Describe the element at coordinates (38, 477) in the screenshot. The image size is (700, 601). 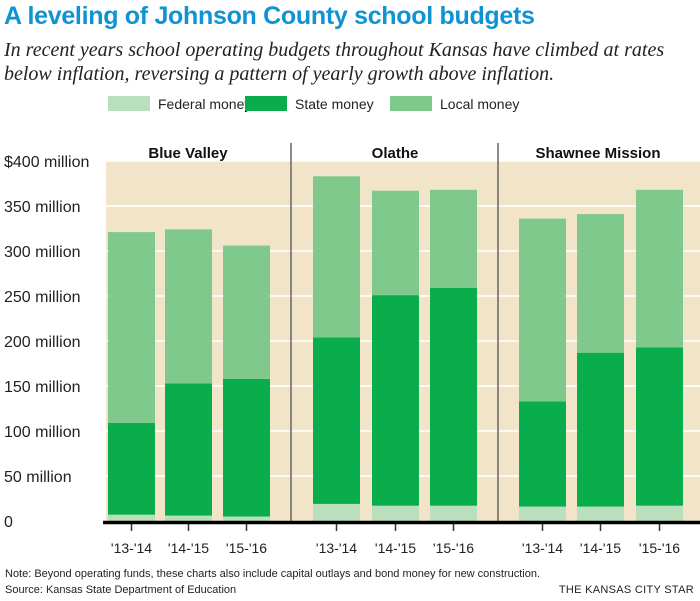
I see `y-tick-label: 50 million` at that location.